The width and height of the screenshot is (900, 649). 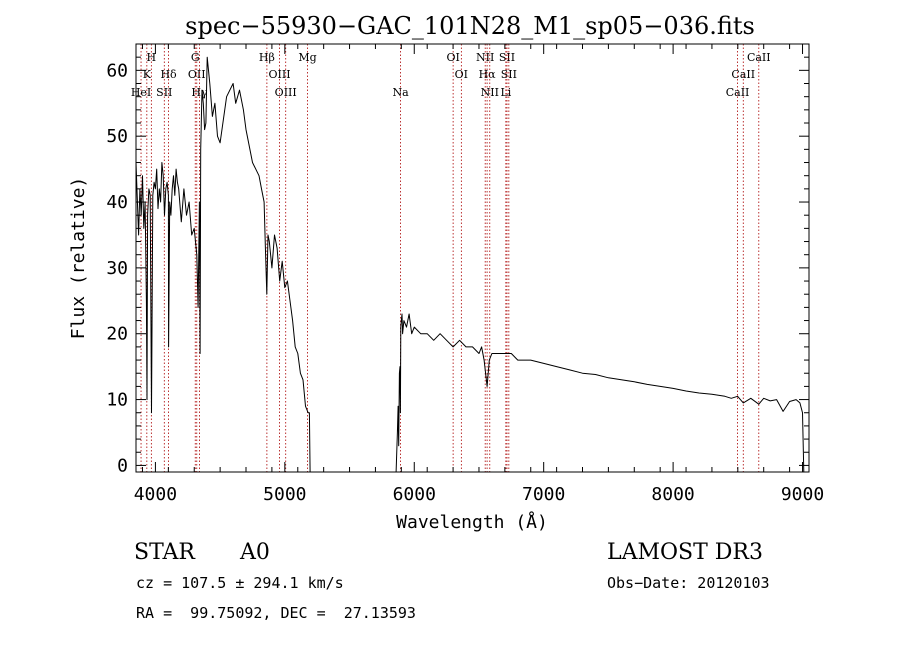 I want to click on x-tick-label: 7000, so click(x=543, y=494).